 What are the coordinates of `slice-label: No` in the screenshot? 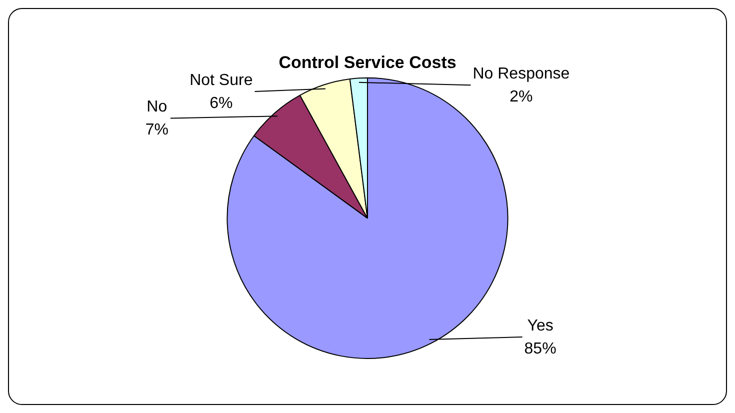 It's located at (157, 107).